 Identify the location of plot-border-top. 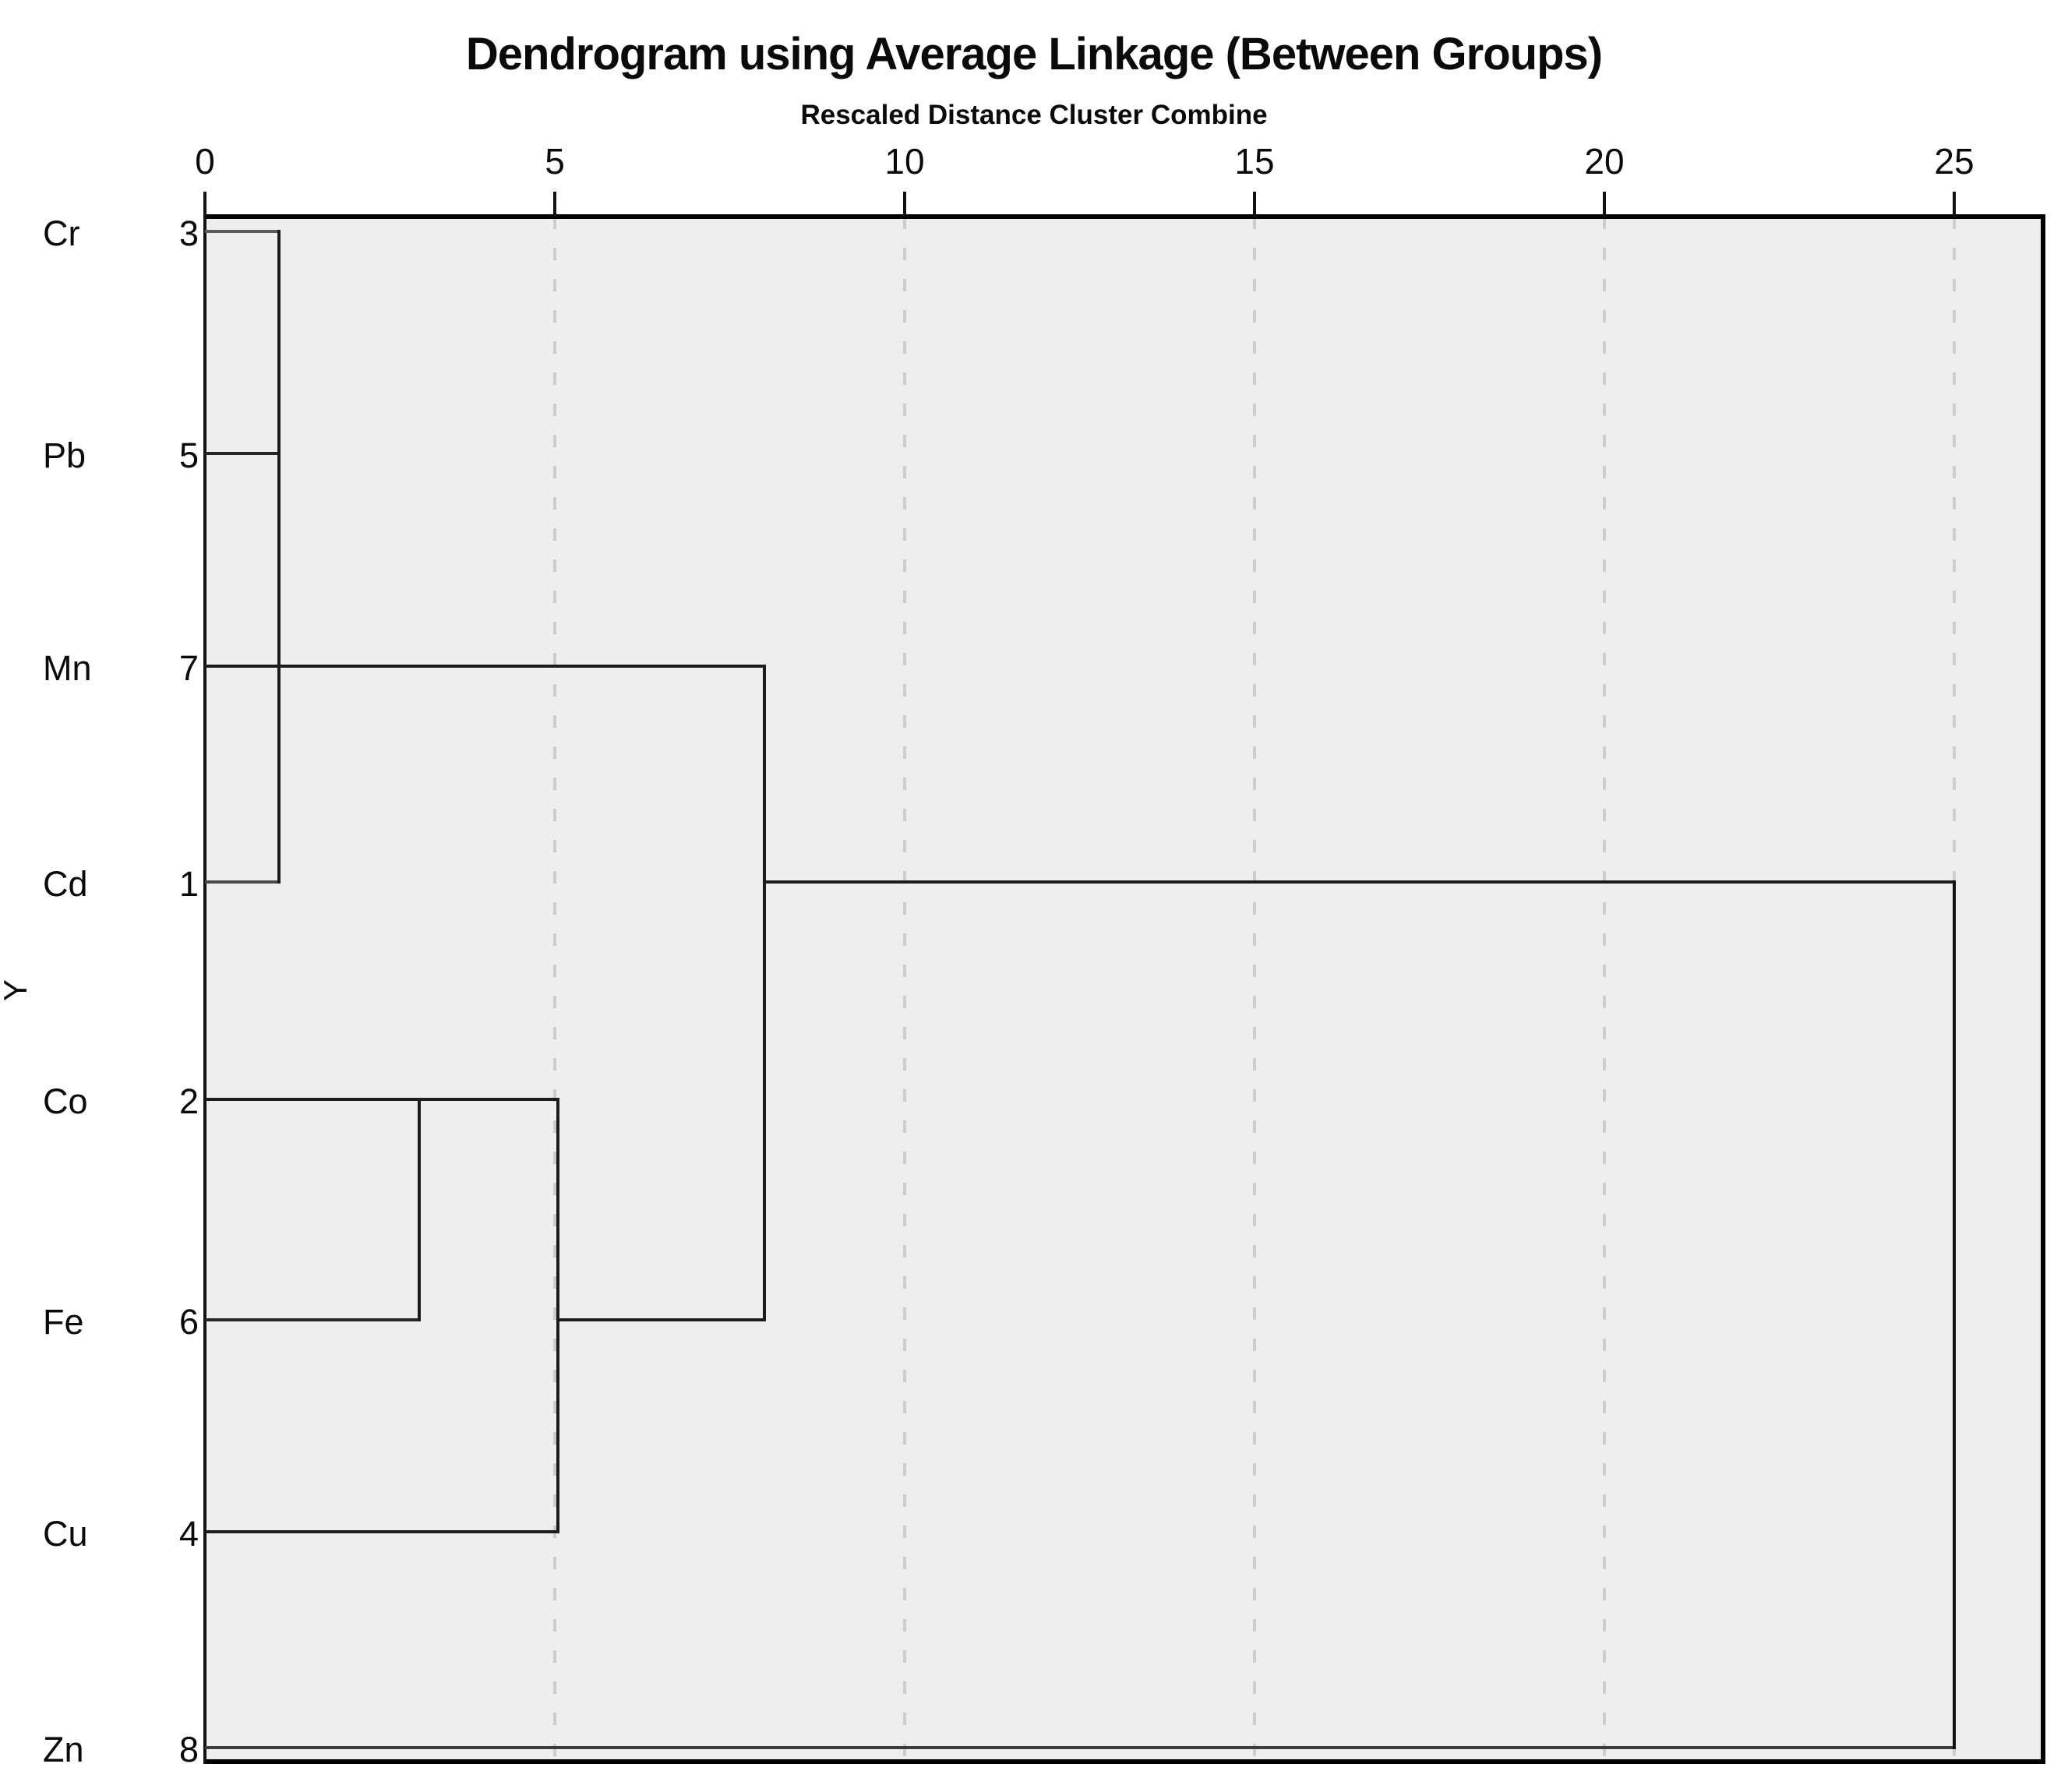
(1124, 216).